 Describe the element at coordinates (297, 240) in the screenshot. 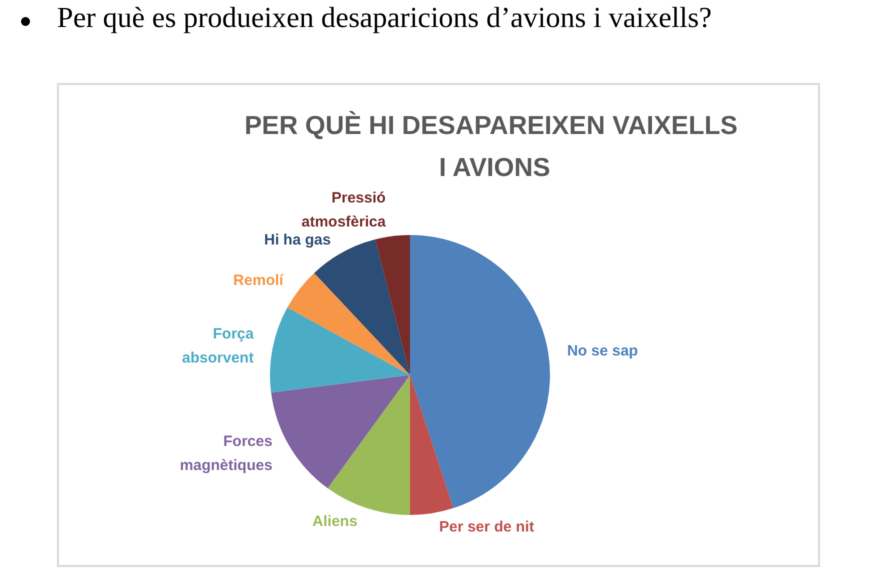

I see `slice-label: Hi ha gas` at that location.